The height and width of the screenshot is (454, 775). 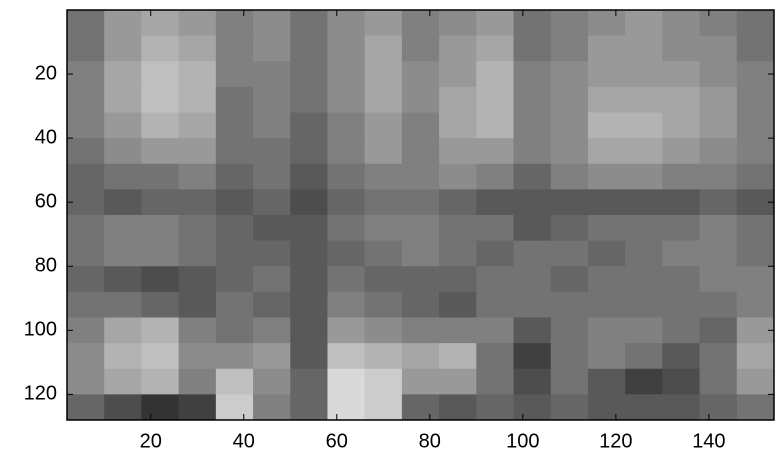 What do you see at coordinates (151, 441) in the screenshot?
I see `x-tick-label: 20` at bounding box center [151, 441].